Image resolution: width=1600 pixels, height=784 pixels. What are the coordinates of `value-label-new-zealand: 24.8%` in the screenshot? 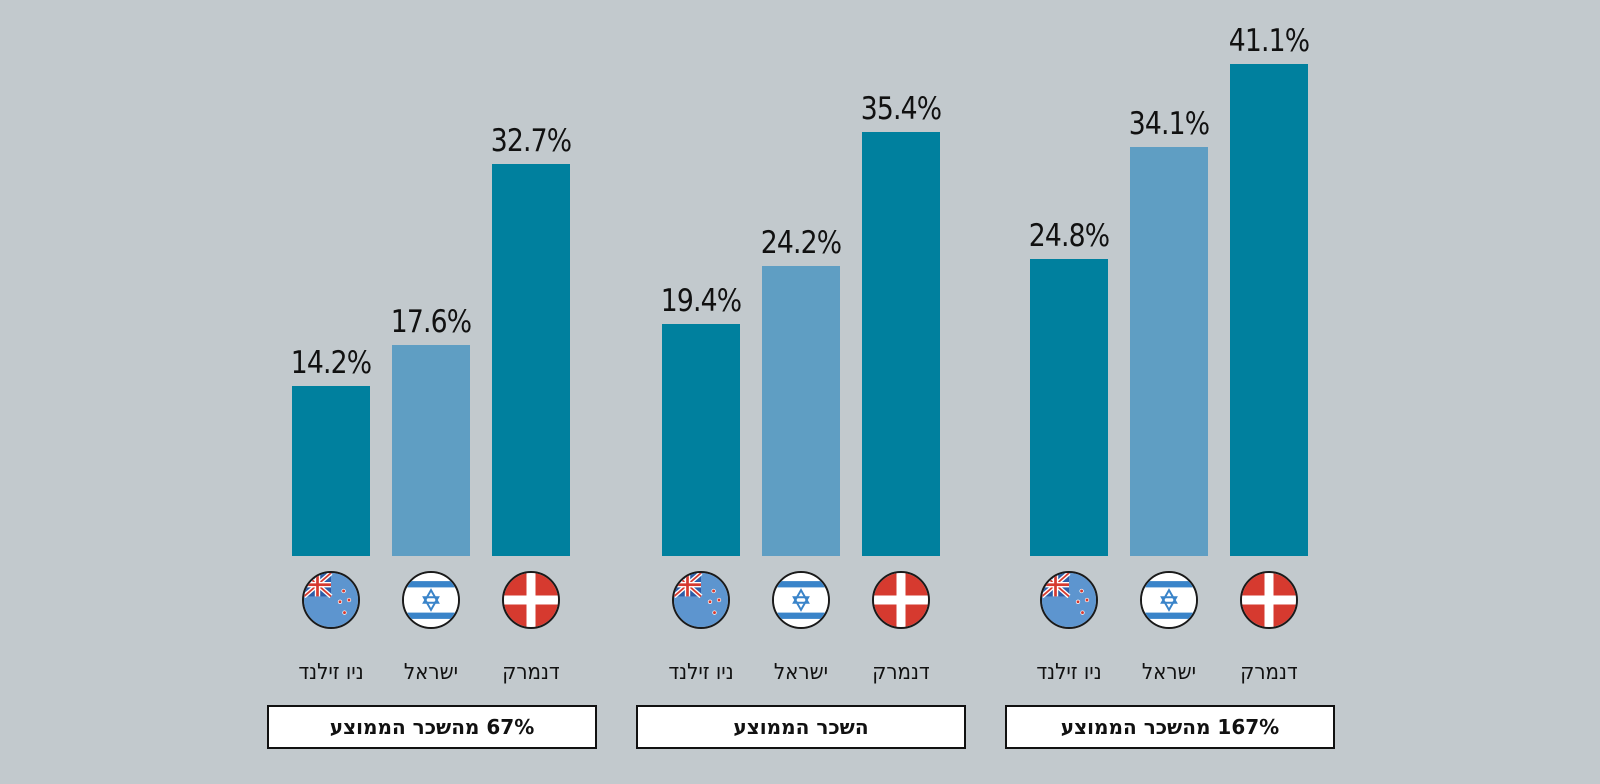 It's located at (1069, 235).